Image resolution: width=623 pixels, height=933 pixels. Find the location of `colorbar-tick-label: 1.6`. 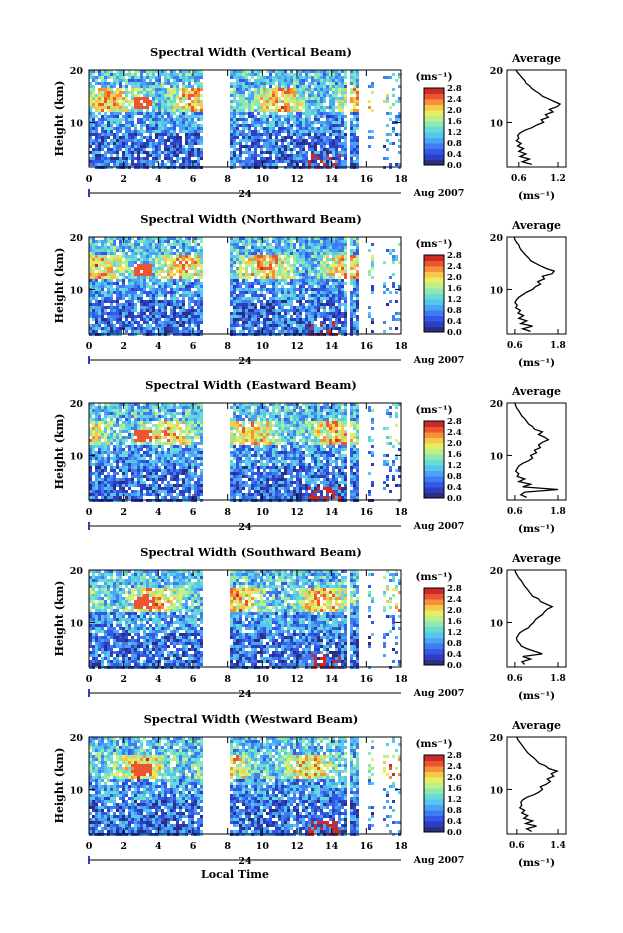

colorbar-tick-label: 1.6 is located at coordinates (454, 122).